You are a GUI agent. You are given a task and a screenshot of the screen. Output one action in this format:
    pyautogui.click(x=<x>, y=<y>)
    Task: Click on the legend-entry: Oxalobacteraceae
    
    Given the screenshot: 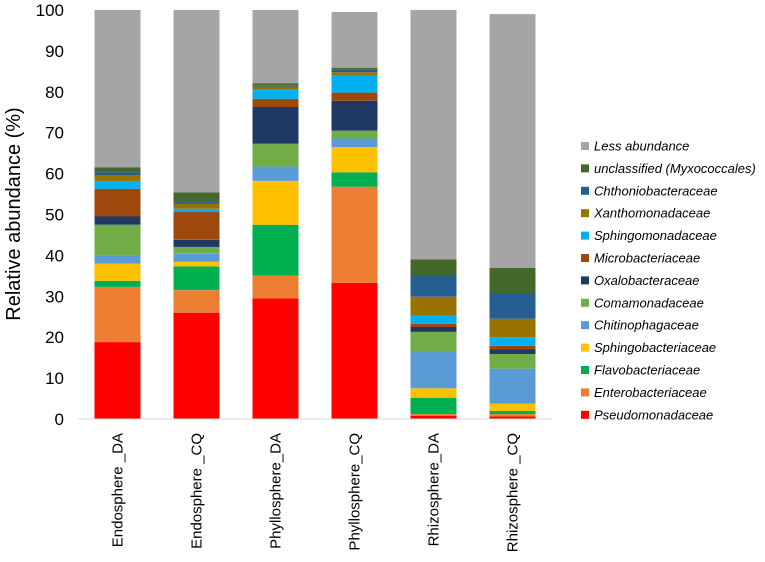 What is the action you would take?
    pyautogui.click(x=647, y=280)
    